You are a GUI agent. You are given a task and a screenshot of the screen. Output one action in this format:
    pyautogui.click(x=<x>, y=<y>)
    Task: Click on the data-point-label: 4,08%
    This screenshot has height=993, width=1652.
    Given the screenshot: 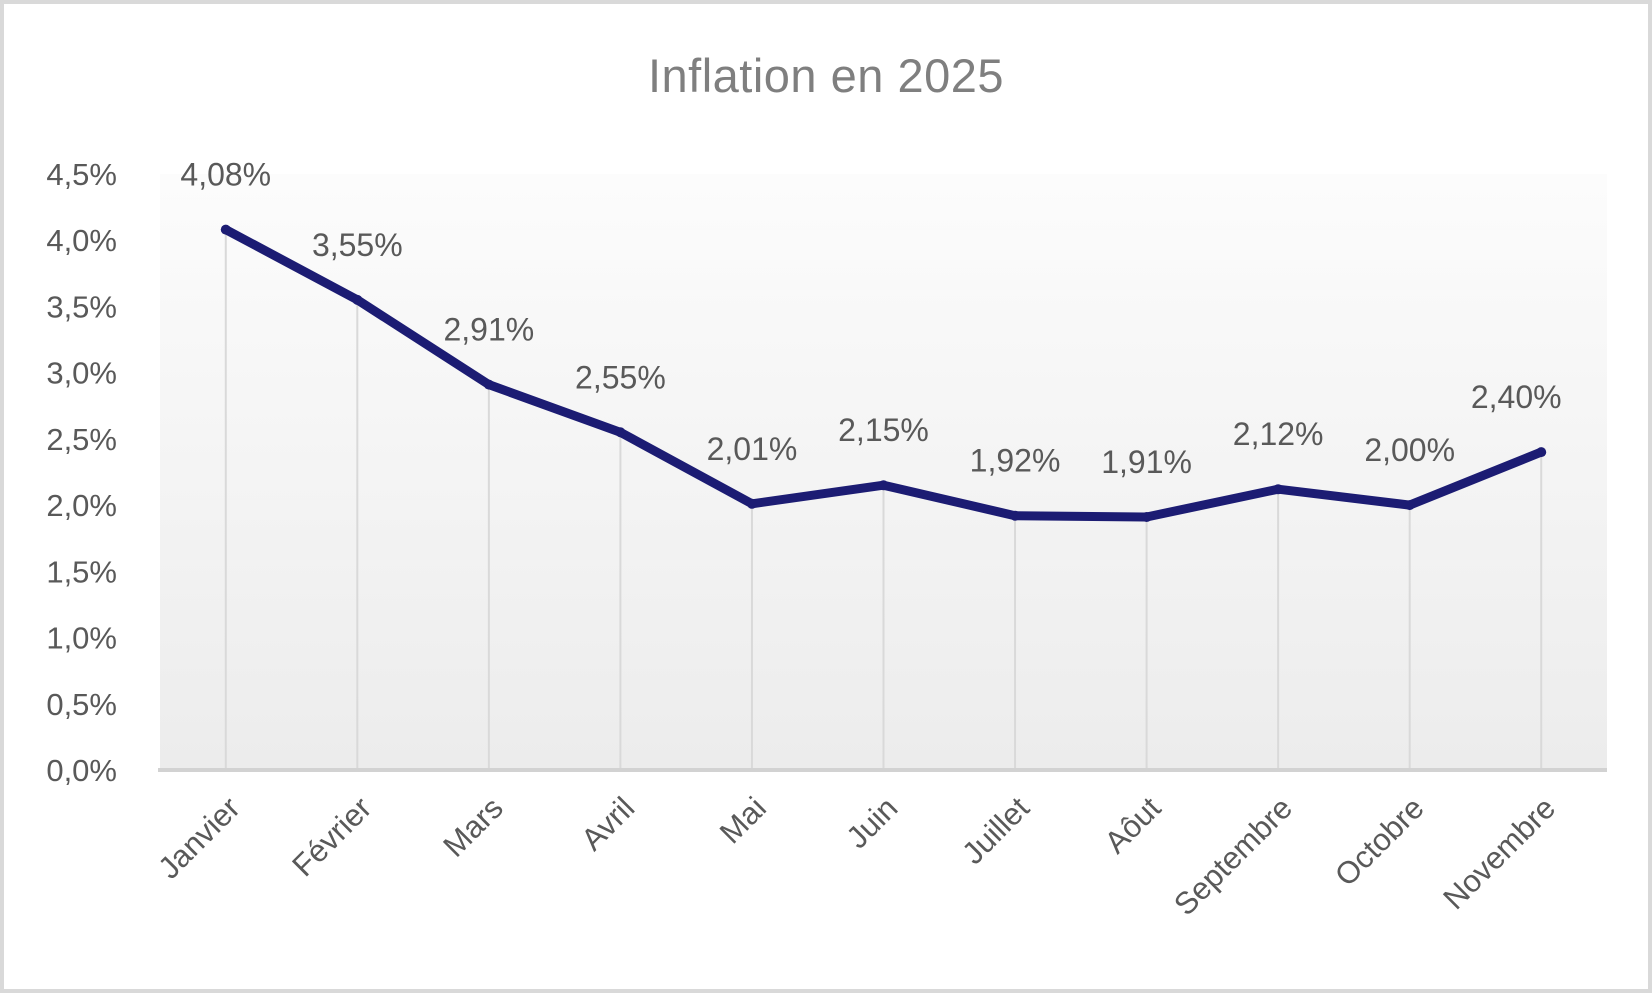 What is the action you would take?
    pyautogui.click(x=225, y=175)
    